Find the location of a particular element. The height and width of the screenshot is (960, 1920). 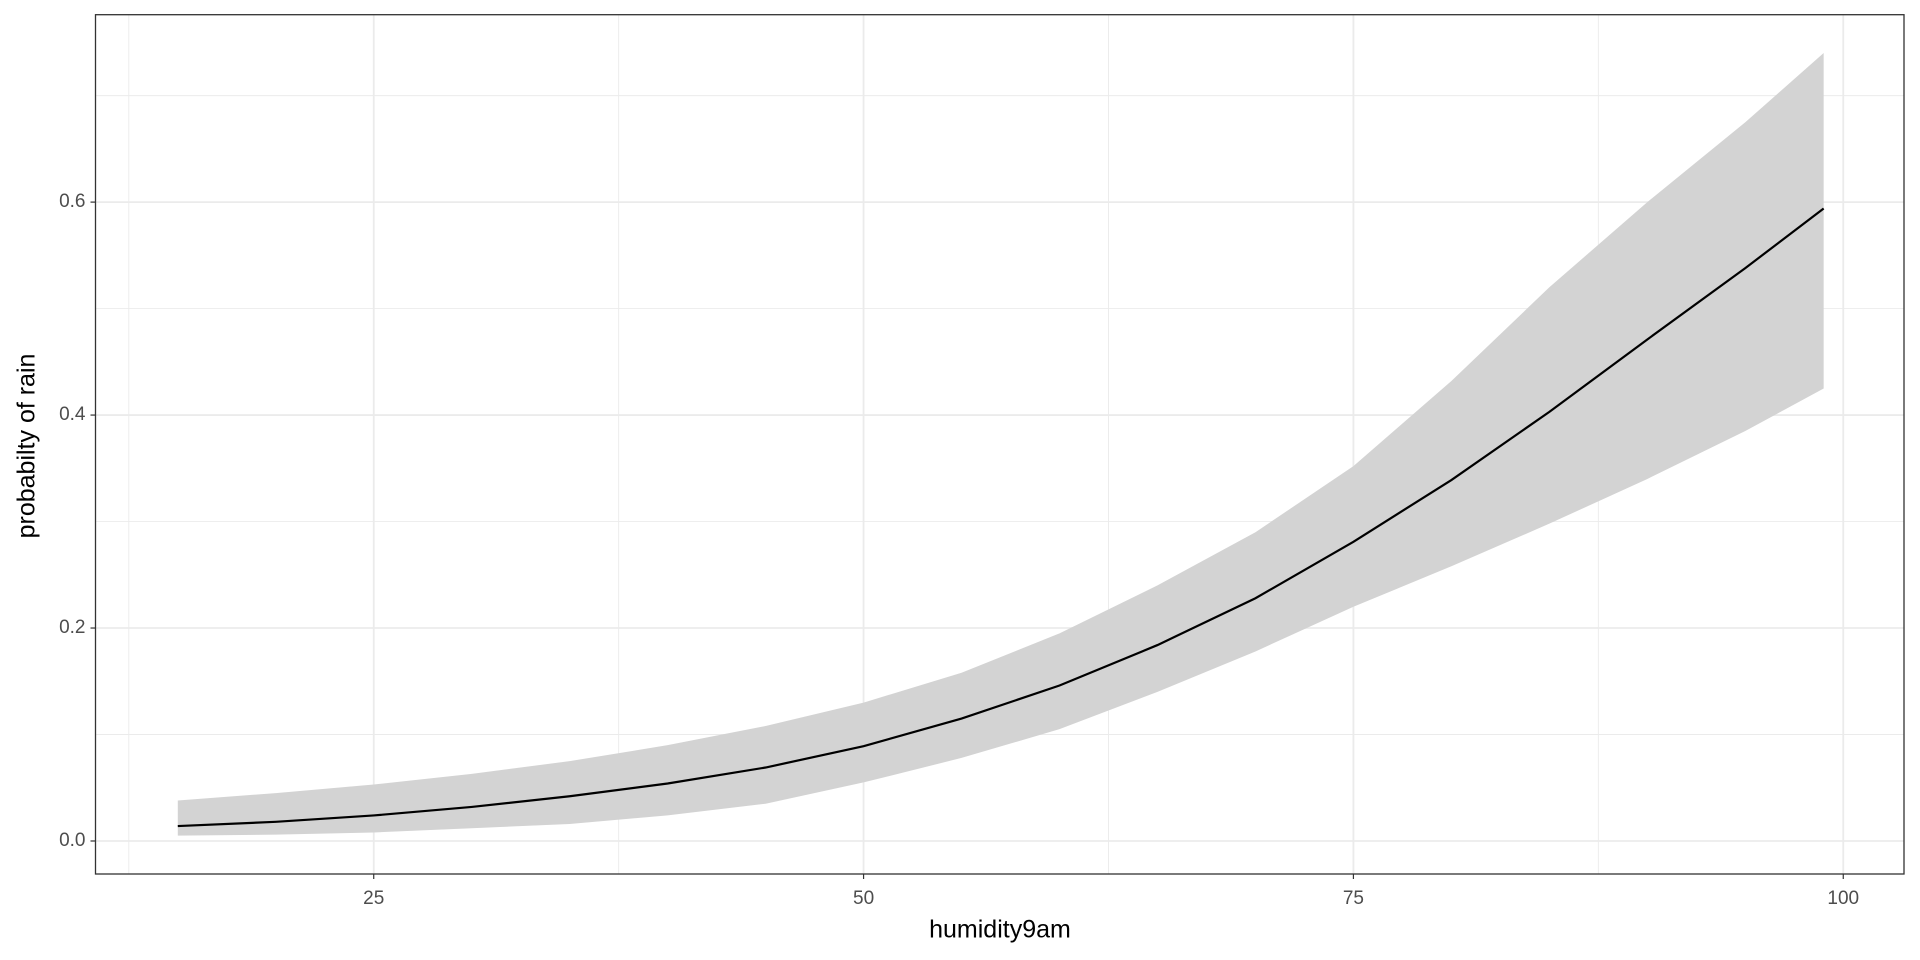

x-tick-label: 50 is located at coordinates (863, 898).